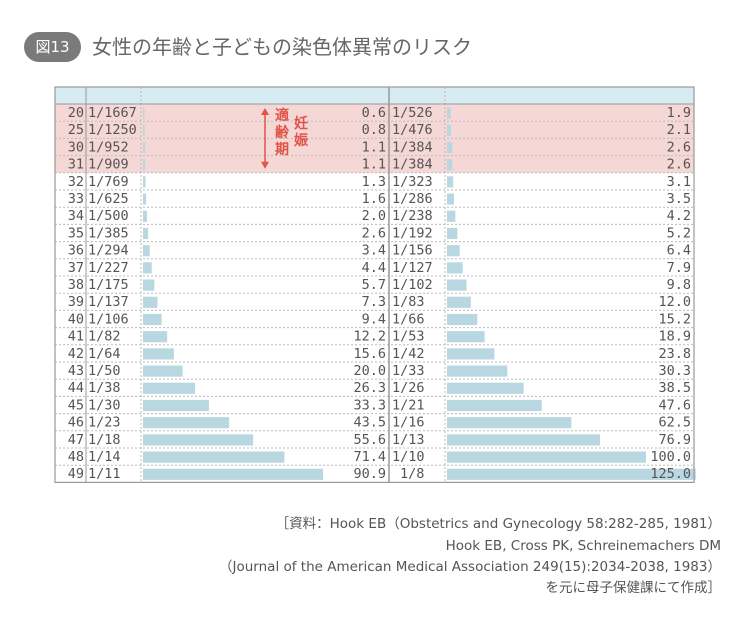 This screenshot has width=749, height=620. What do you see at coordinates (112, 130) in the screenshot?
I see `ratio-label-series-1: 1/1250` at bounding box center [112, 130].